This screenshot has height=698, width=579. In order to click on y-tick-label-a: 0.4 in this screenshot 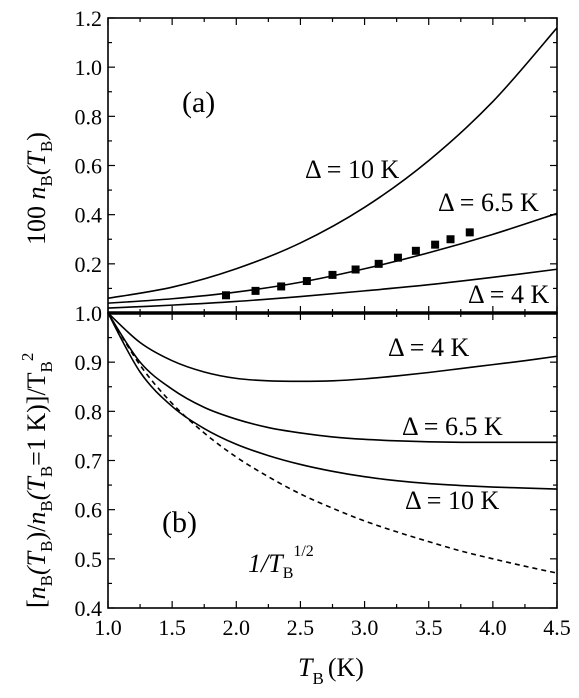, I will do `click(89, 215)`.